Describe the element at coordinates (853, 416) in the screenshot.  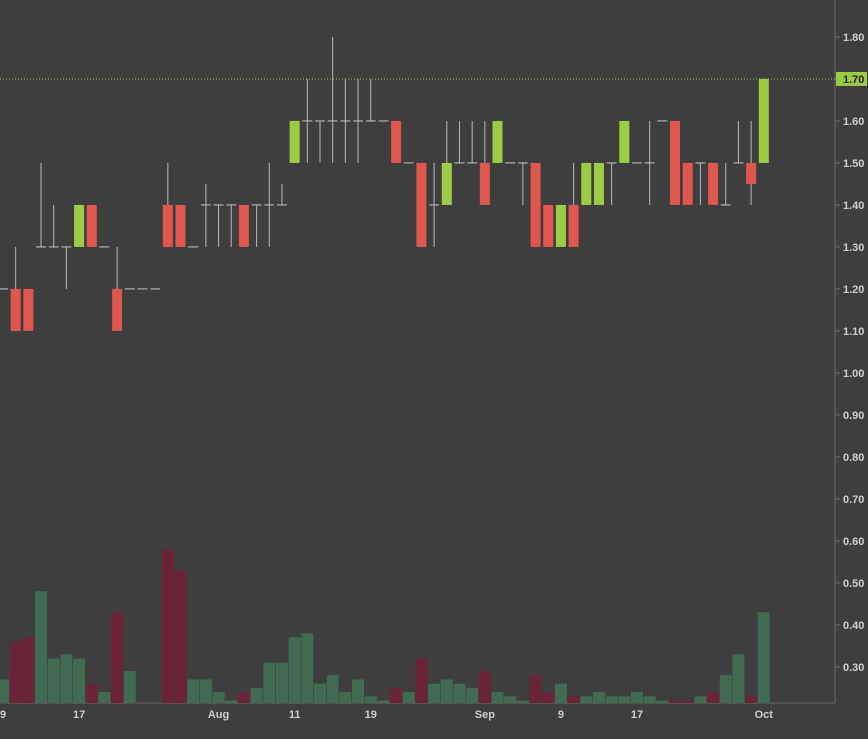
I see `y-tick-label: 0.90` at that location.